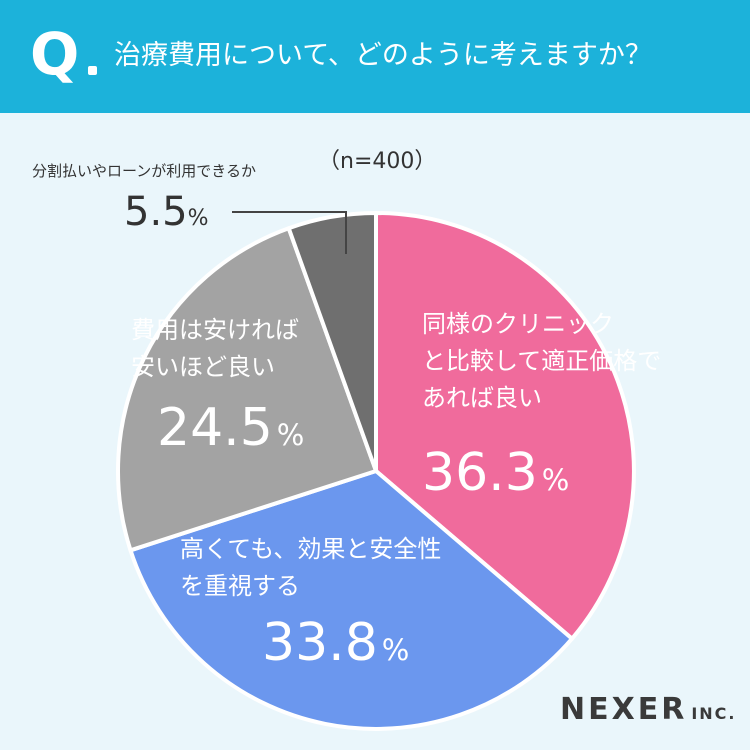 This screenshot has height=750, width=750. Describe the element at coordinates (144, 171) in the screenshot. I see `slice-label-installment: 分割払いやローンが利用できるか` at that location.